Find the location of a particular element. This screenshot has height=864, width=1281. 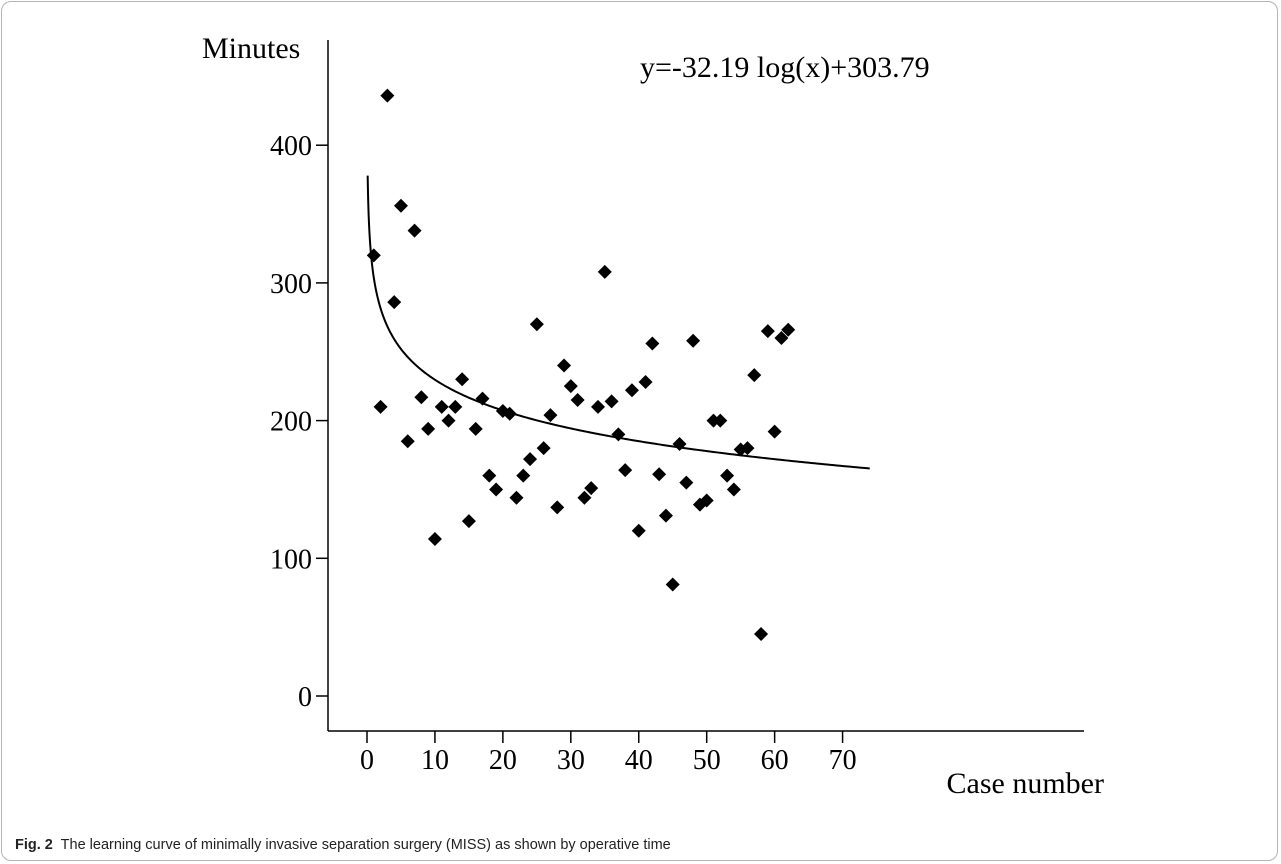

x-tick-label: 20 is located at coordinates (503, 760).